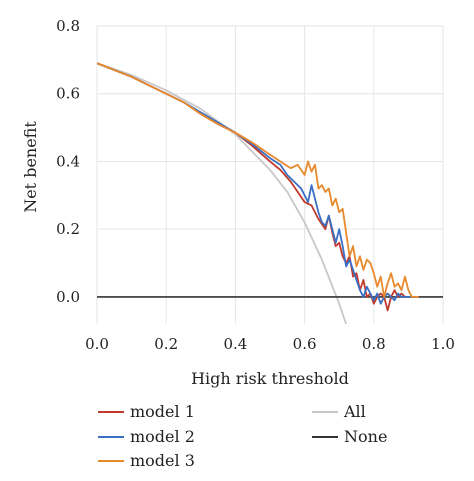 This screenshot has width=474, height=481. I want to click on legend: model 1 model 2 model 3 All None, so click(242, 436).